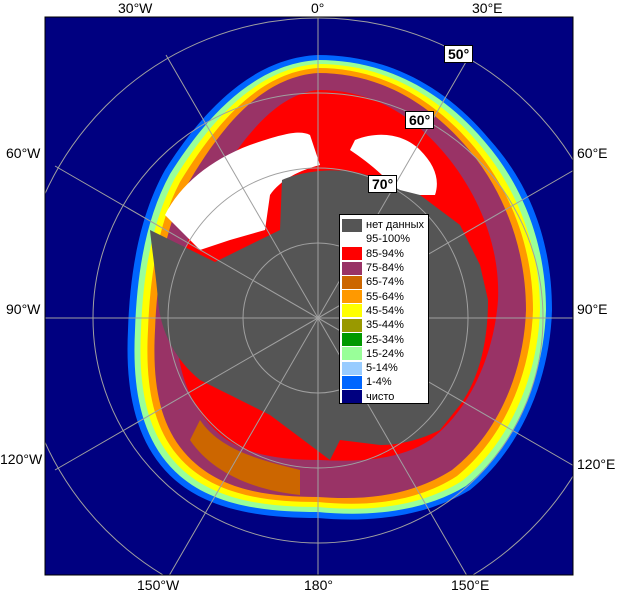 This screenshot has width=617, height=594. I want to click on legend-label: 35-44%, so click(385, 325).